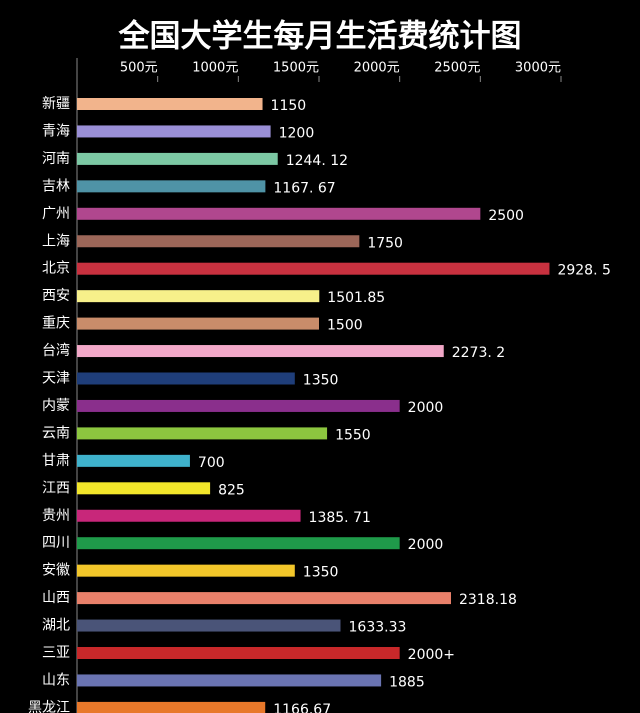 This screenshot has width=640, height=713. I want to click on category-label: 山东, so click(56, 680).